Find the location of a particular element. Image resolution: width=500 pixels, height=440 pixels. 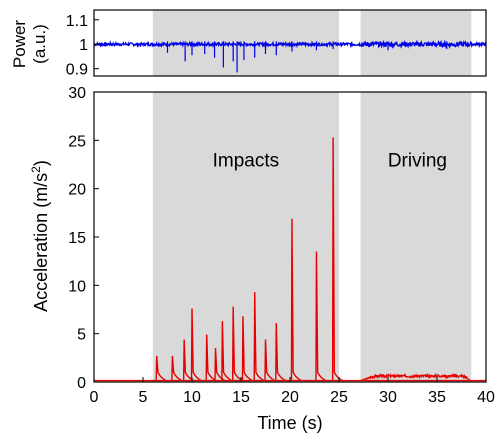

time-x-tick-label-2: 10 is located at coordinates (192, 397).